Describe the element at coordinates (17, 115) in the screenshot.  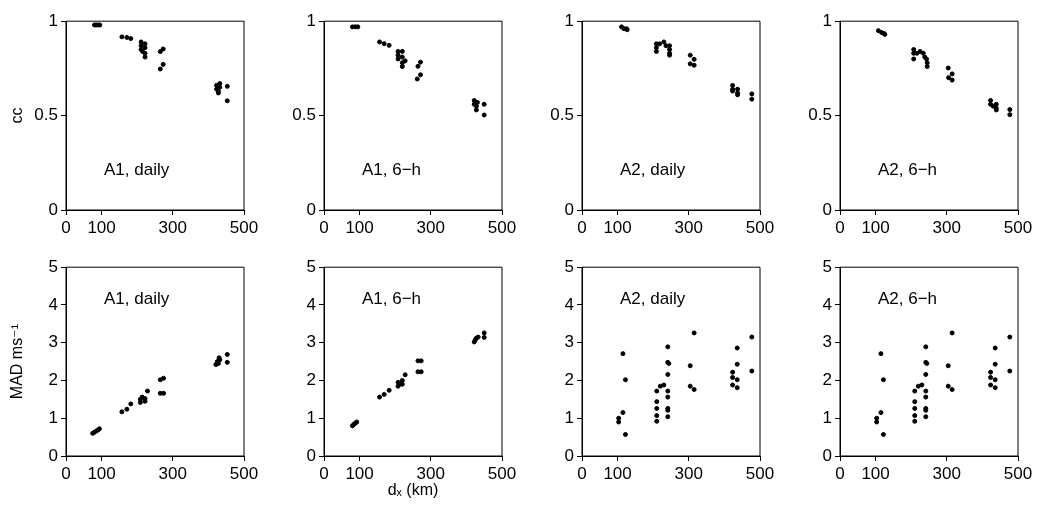
I see `y-axis-title: cc` at that location.